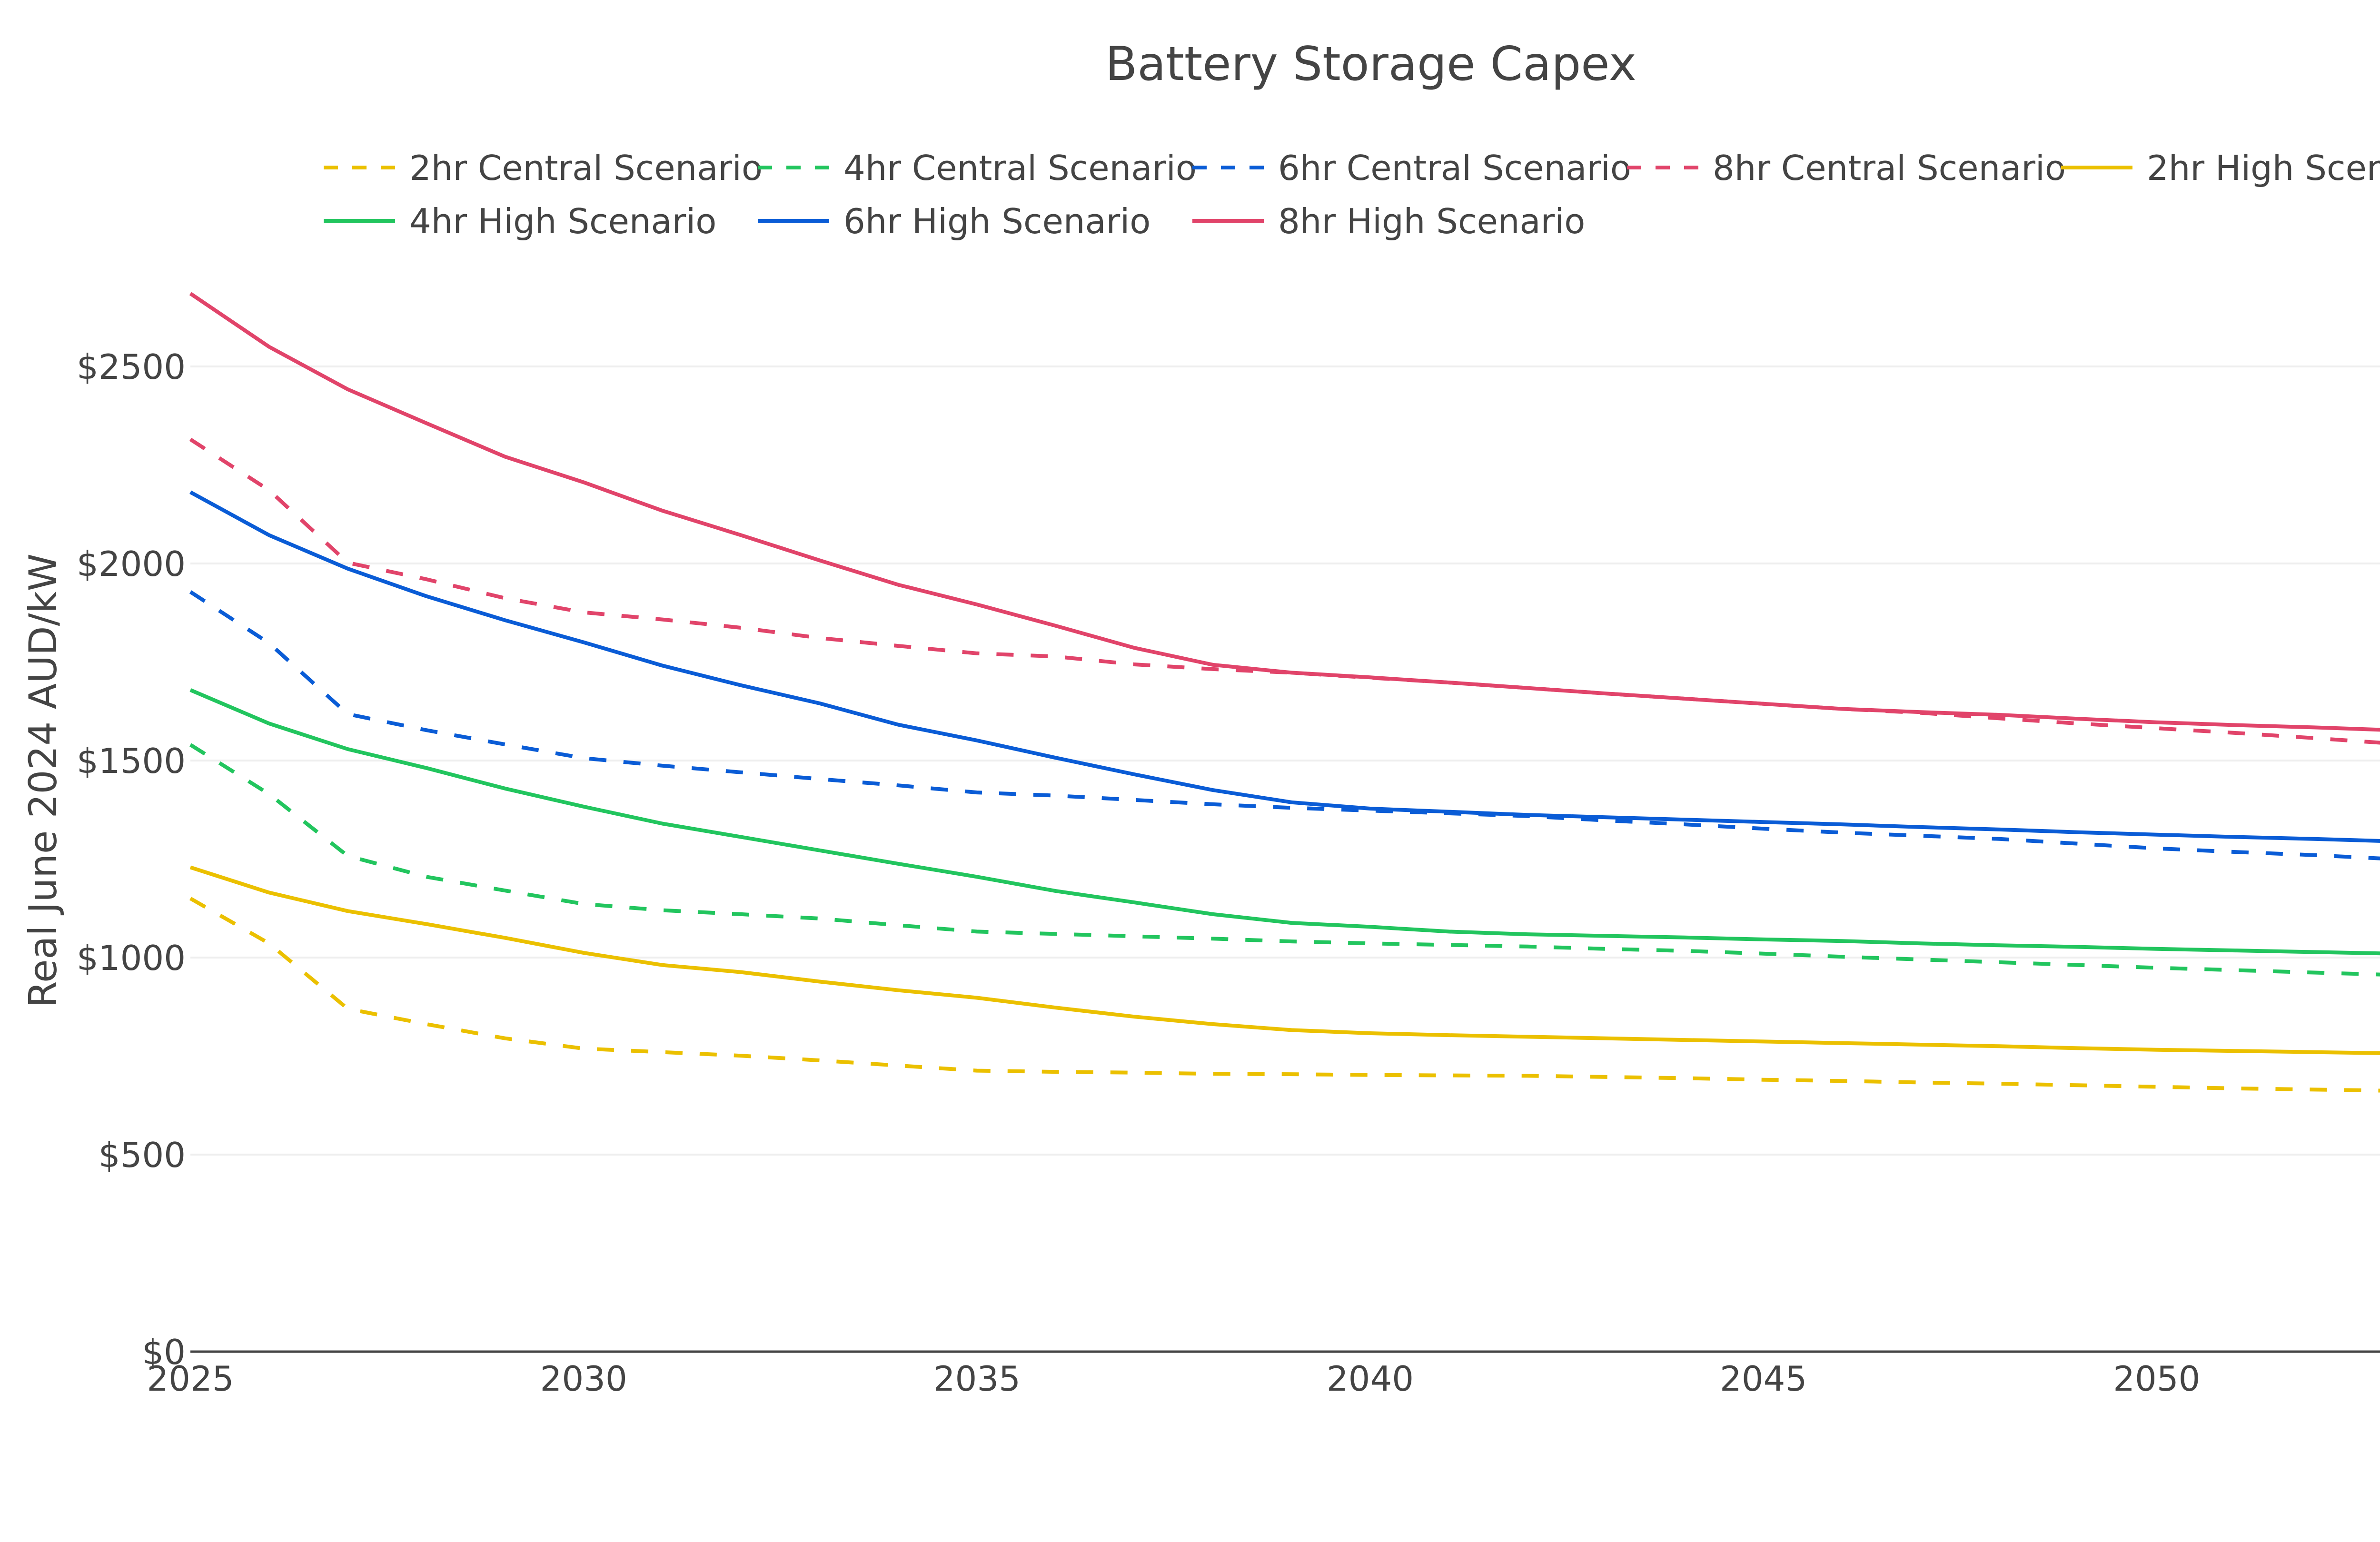  I want to click on legend-item: 8hr Central Scenario, so click(1846, 168).